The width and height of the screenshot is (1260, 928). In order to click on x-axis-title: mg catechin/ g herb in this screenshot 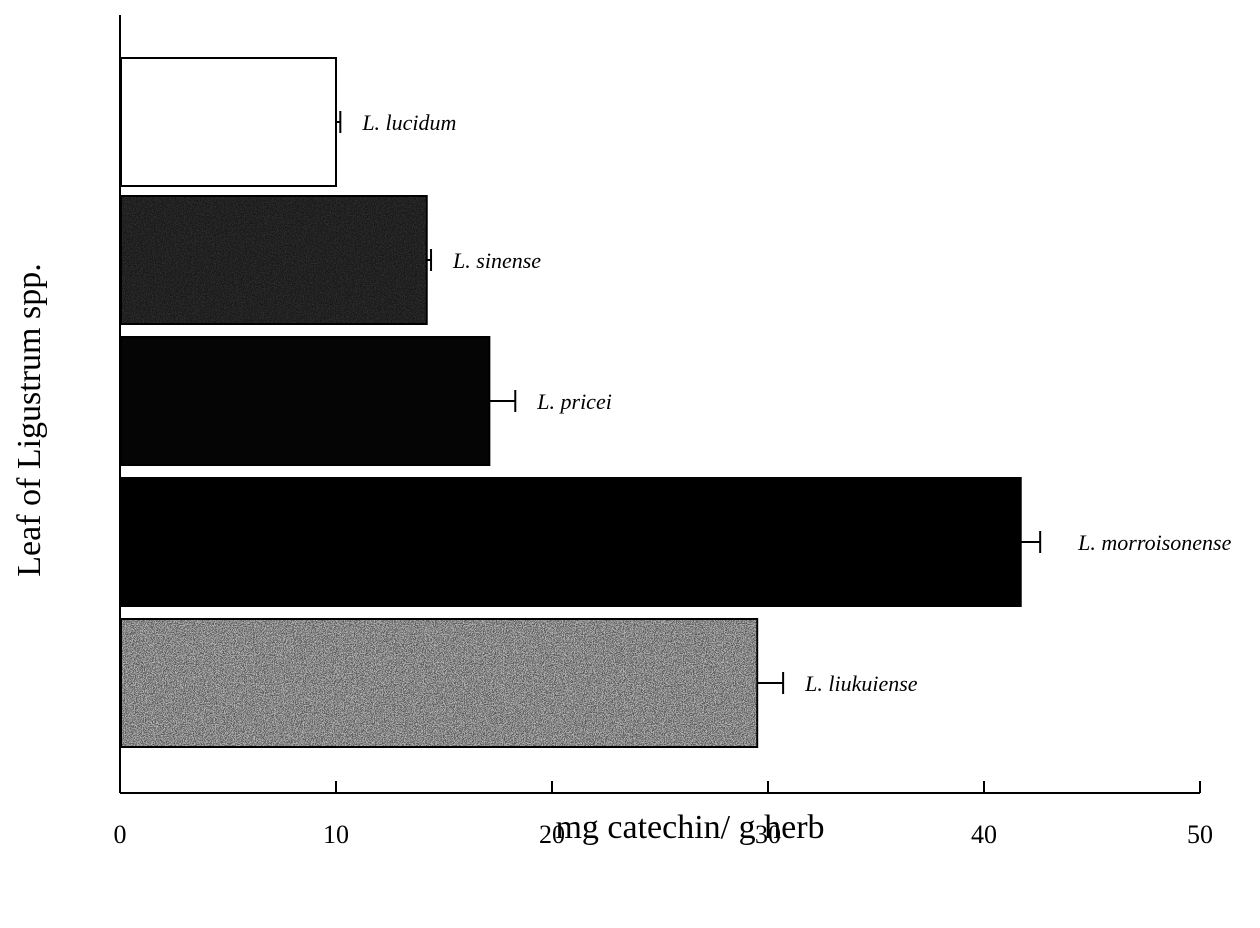, I will do `click(689, 827)`.